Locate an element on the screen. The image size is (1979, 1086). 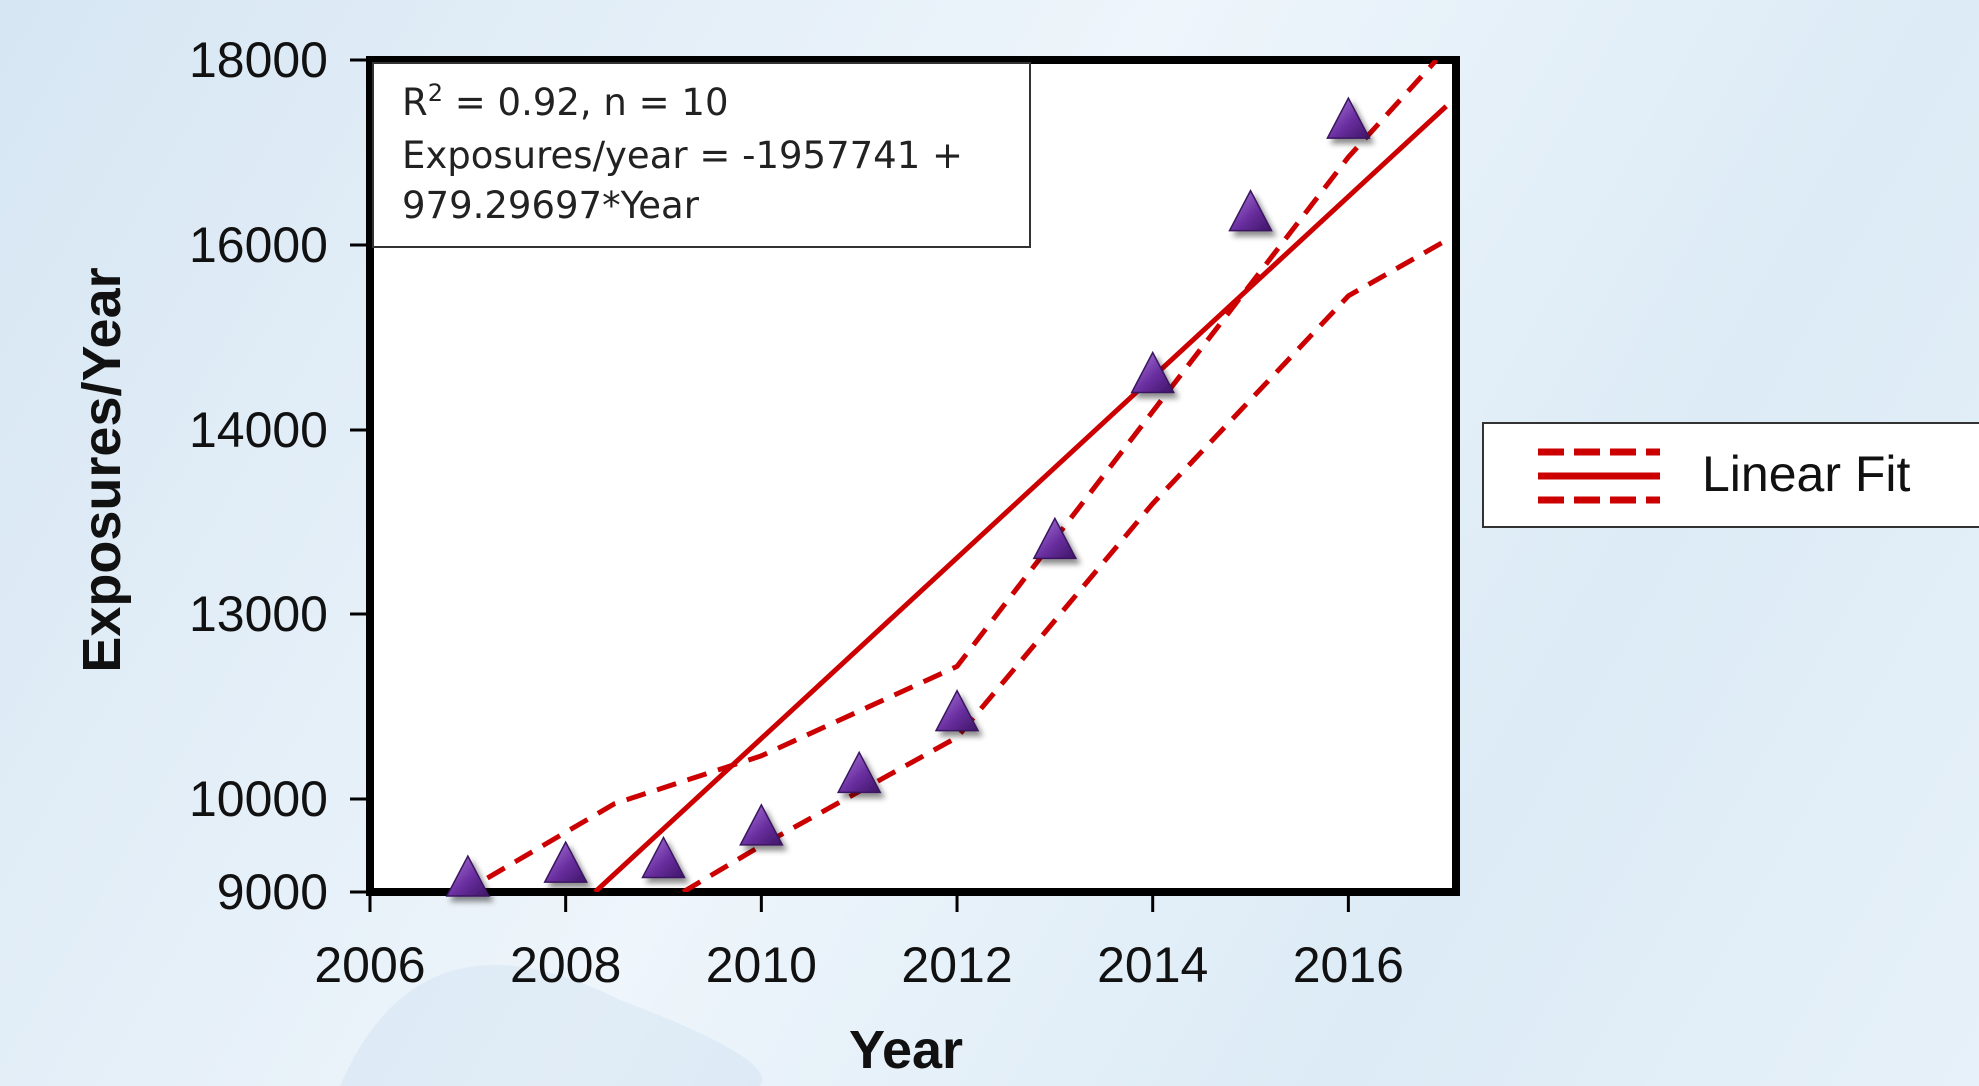
y-tick-label: 16000 is located at coordinates (258, 245).